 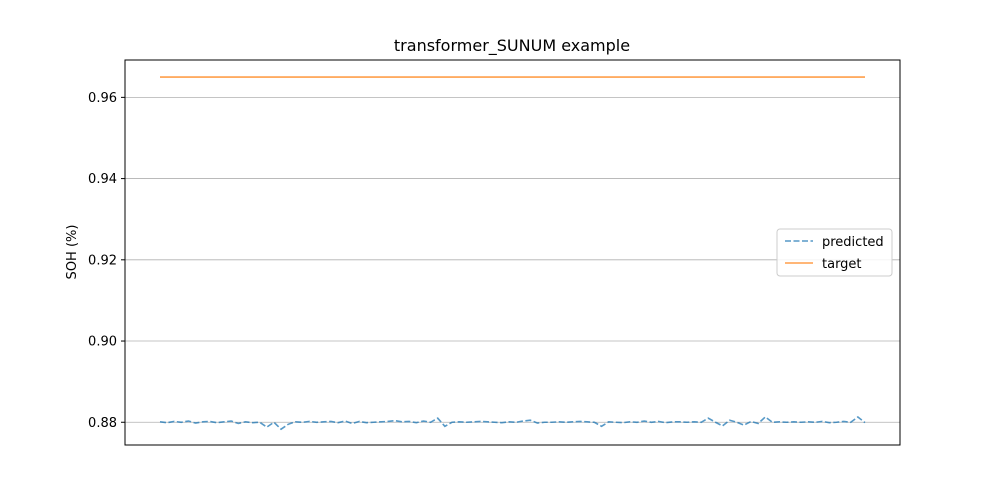 What do you see at coordinates (102, 179) in the screenshot?
I see `y-tick-label: 0.94` at bounding box center [102, 179].